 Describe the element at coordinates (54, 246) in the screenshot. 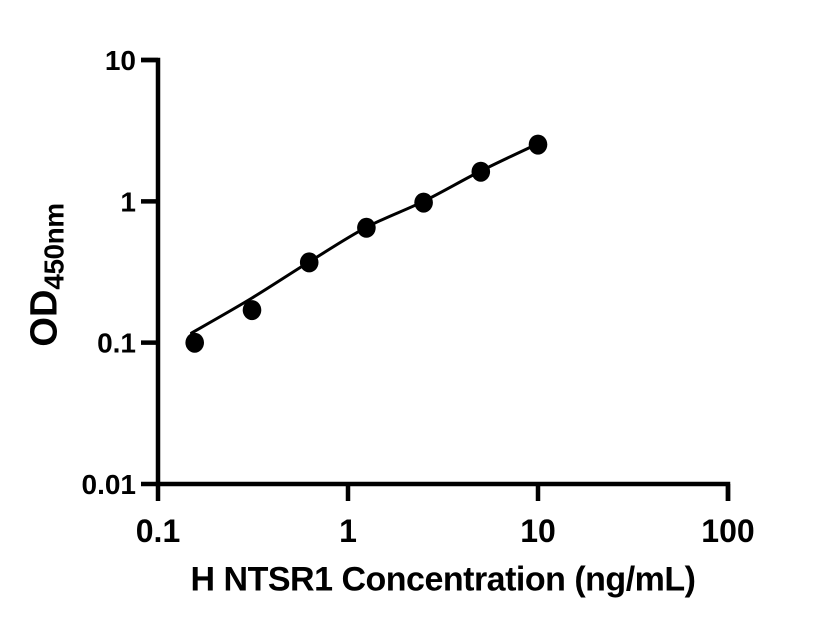

I see `y-axis-title-subscript: 450nm` at that location.